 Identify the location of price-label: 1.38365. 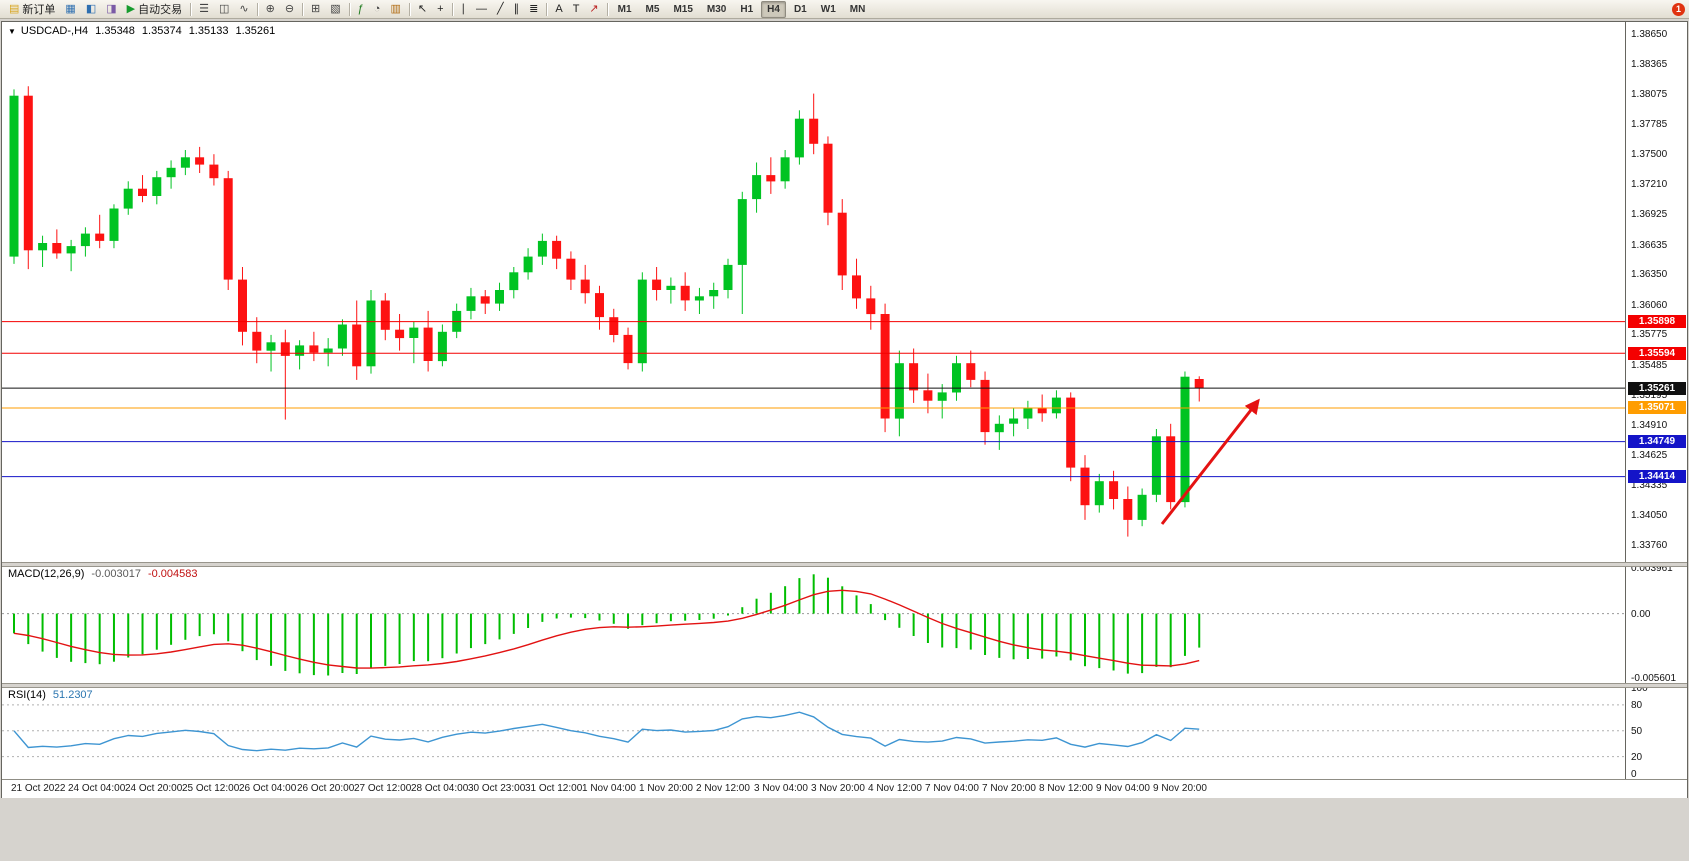
(1649, 64).